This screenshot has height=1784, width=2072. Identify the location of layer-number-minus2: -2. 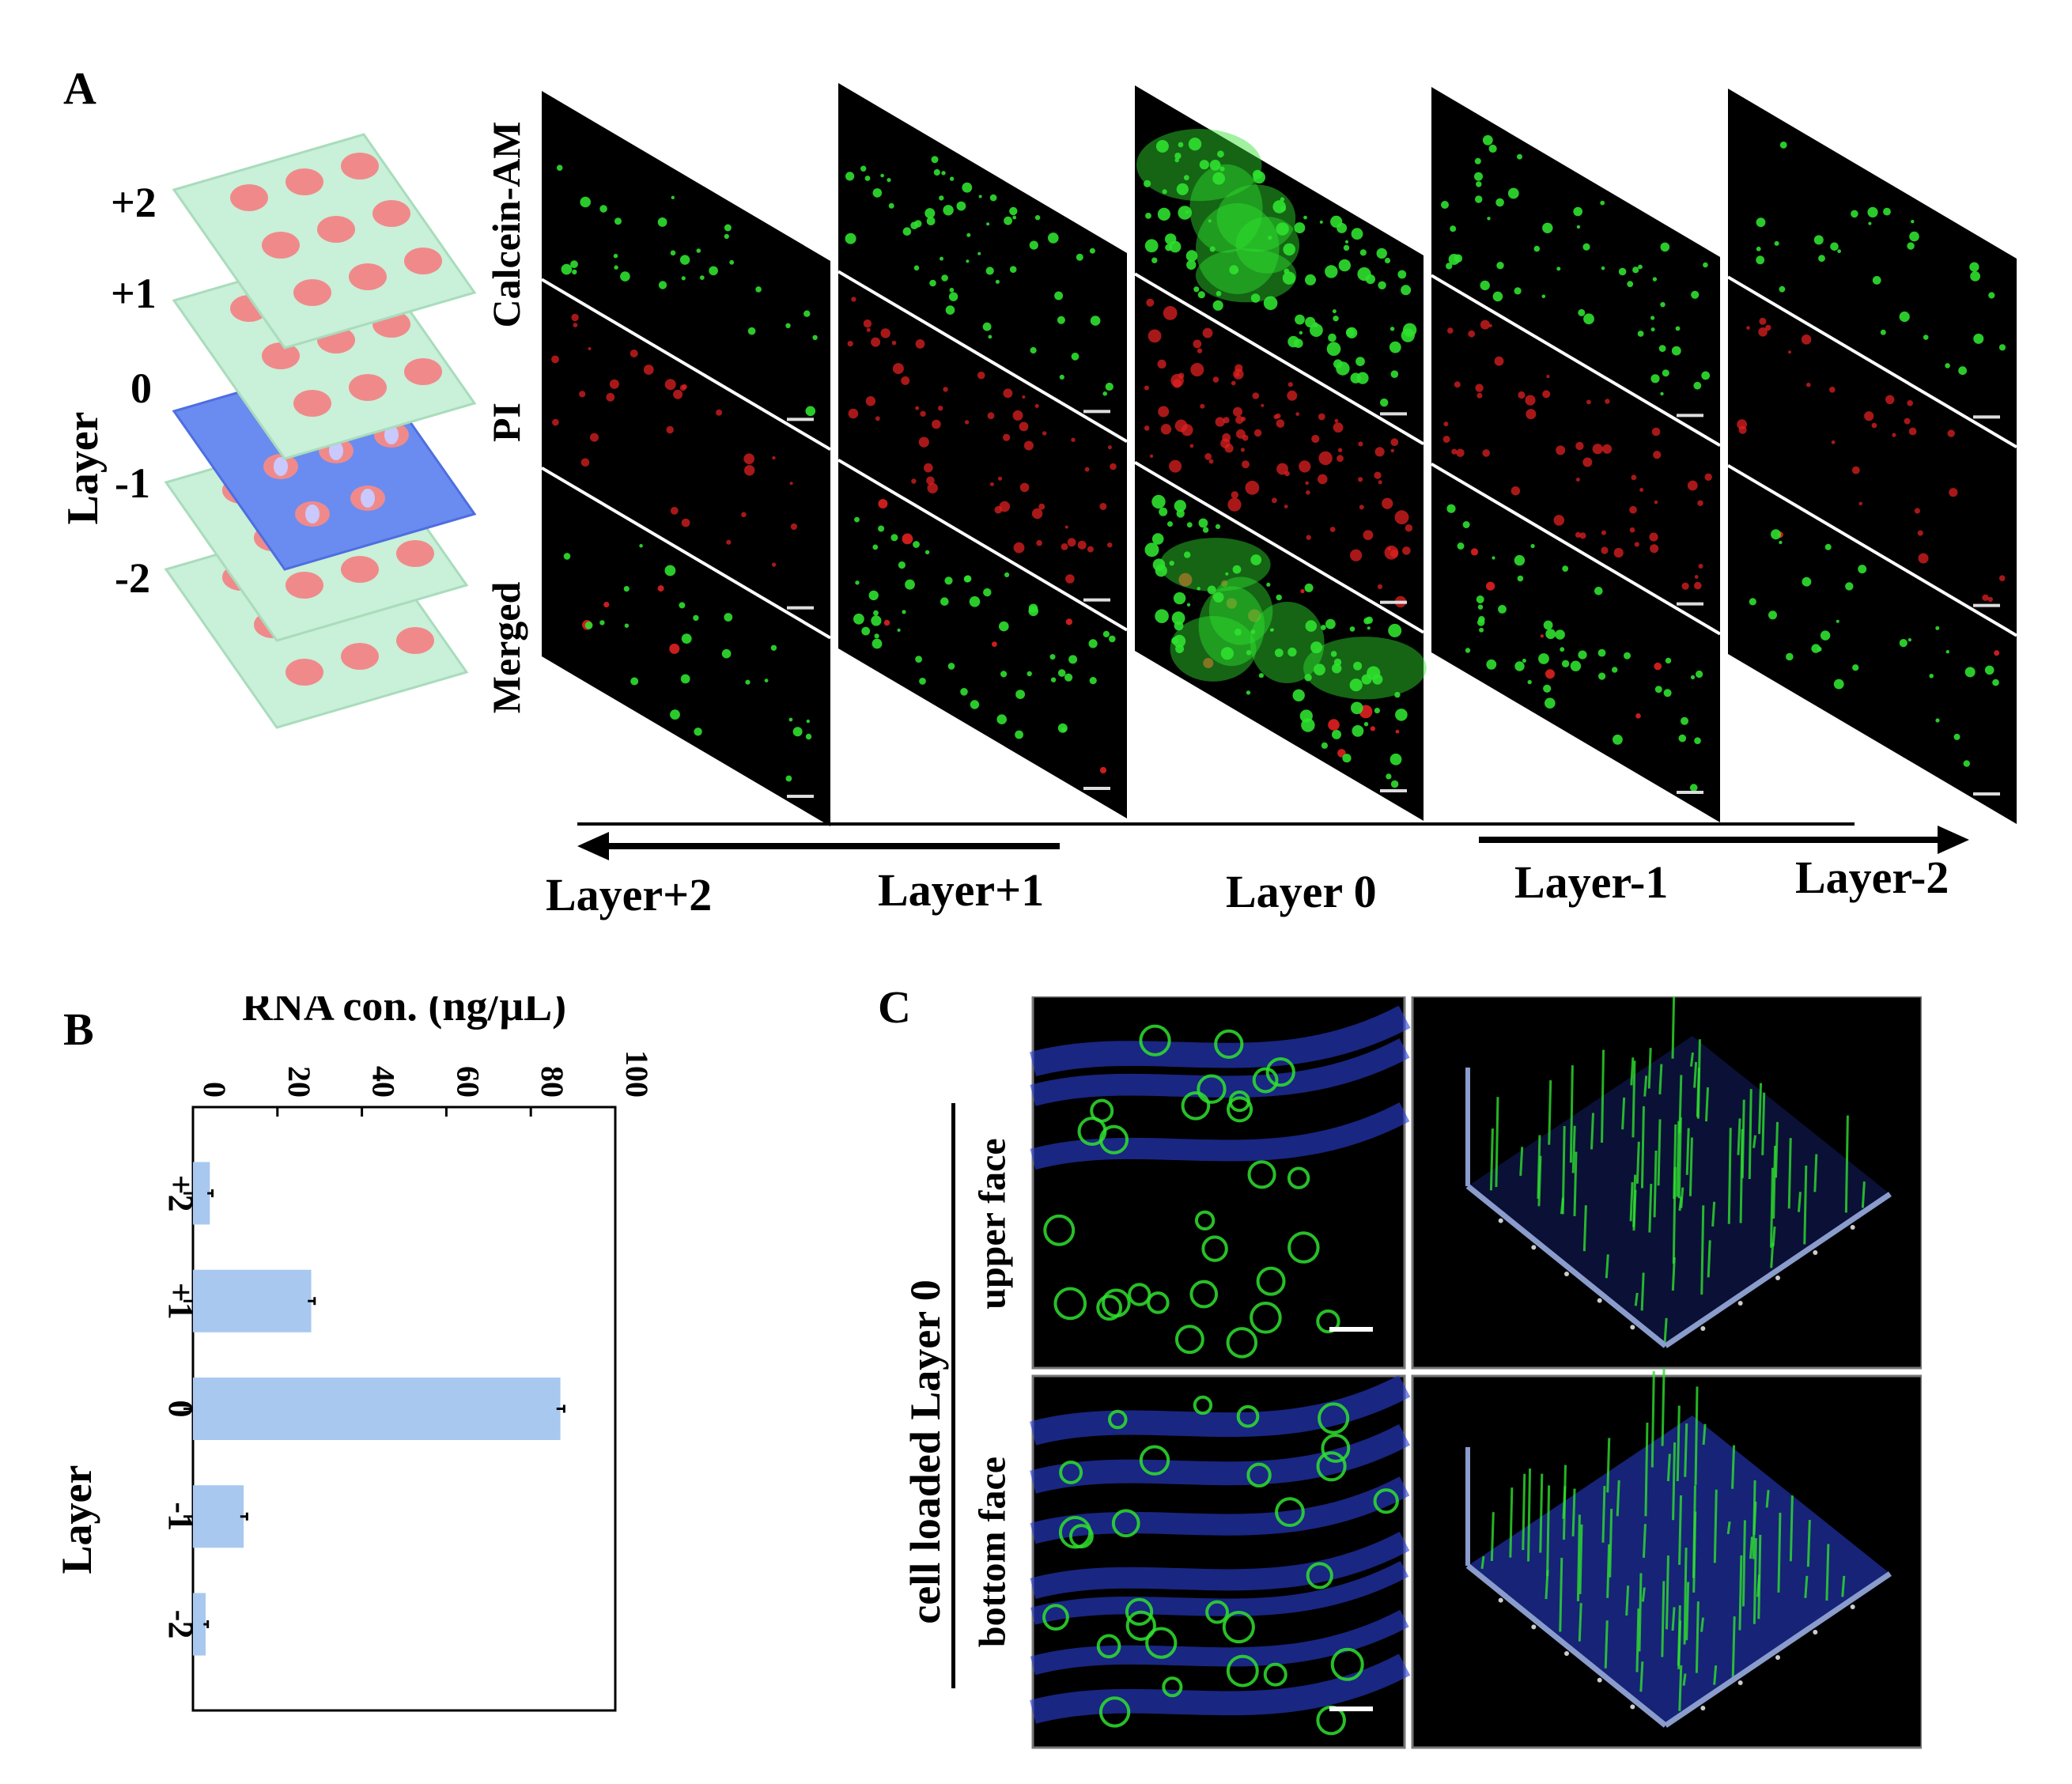
(132, 578).